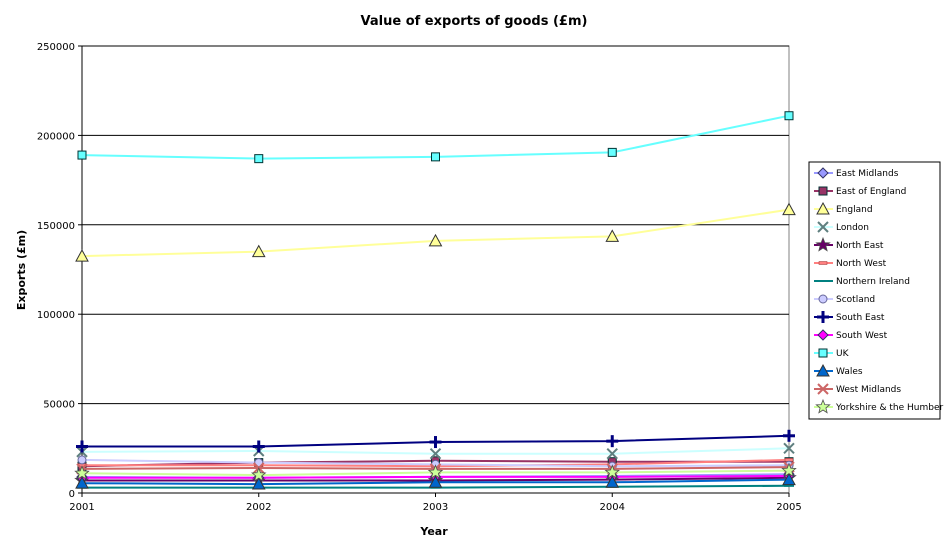 This screenshot has width=950, height=550. Describe the element at coordinates (56, 315) in the screenshot. I see `y-tick-label: 100000` at that location.